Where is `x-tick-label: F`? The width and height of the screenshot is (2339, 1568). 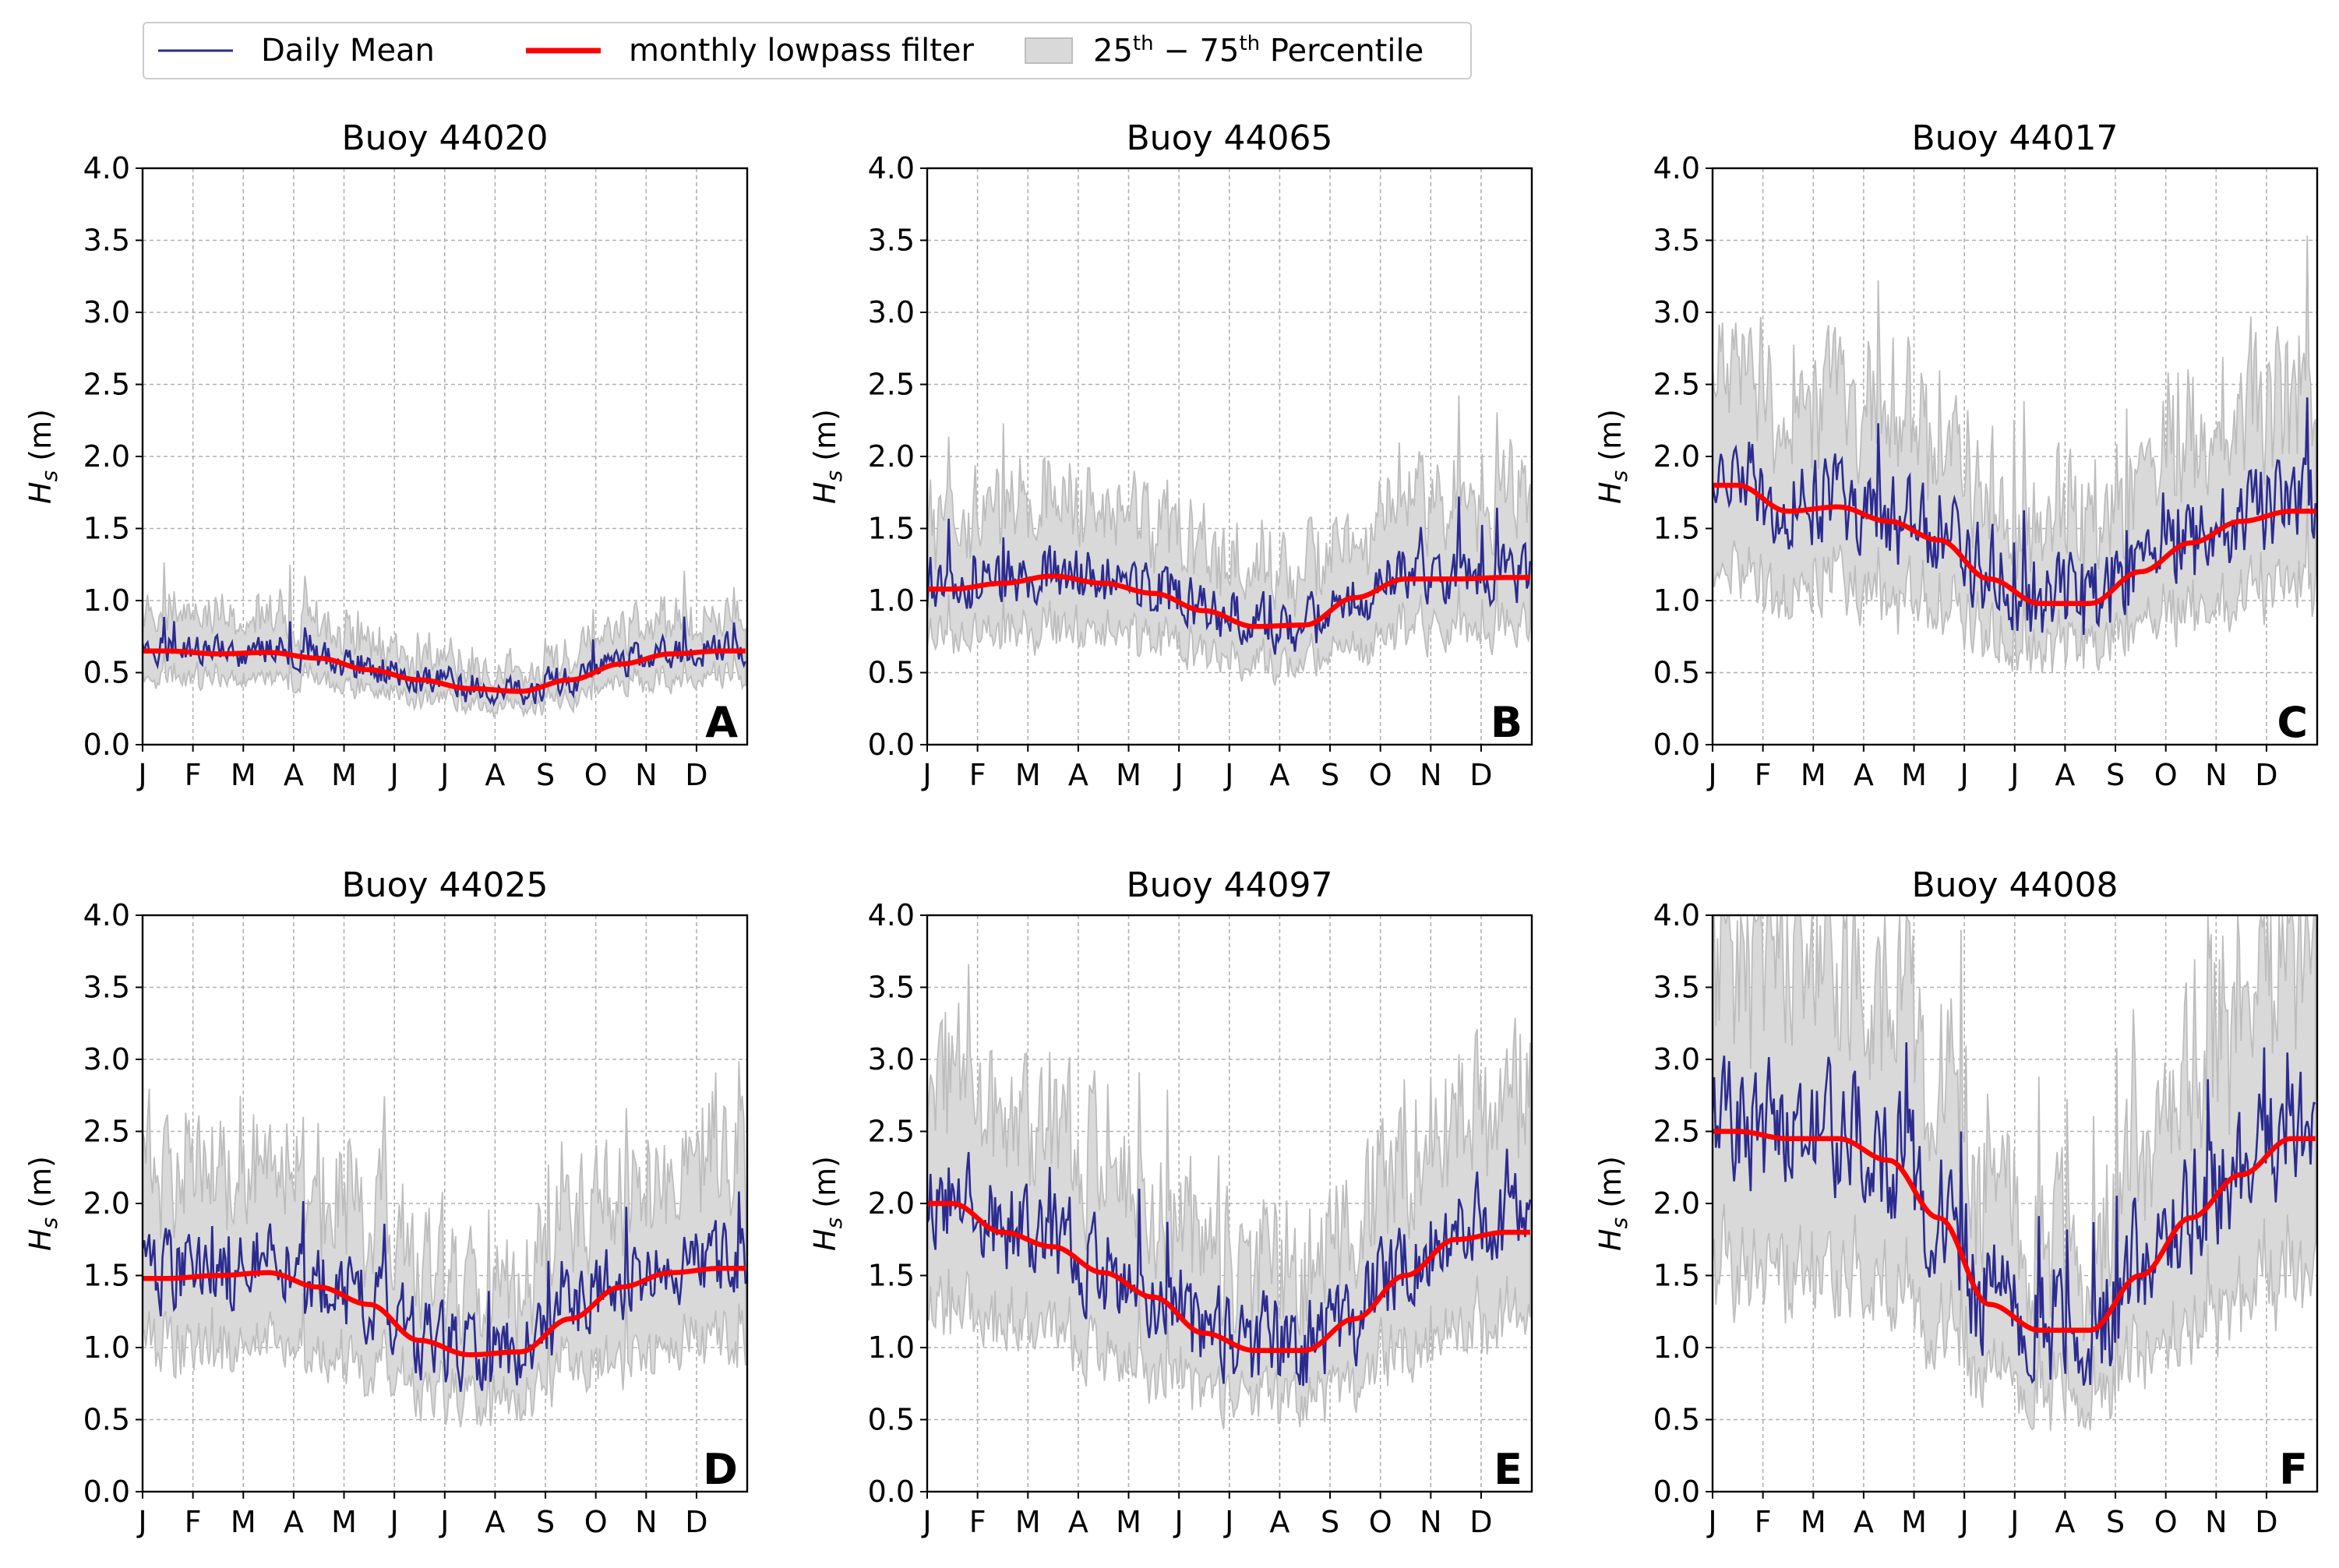
x-tick-label: F is located at coordinates (1763, 775).